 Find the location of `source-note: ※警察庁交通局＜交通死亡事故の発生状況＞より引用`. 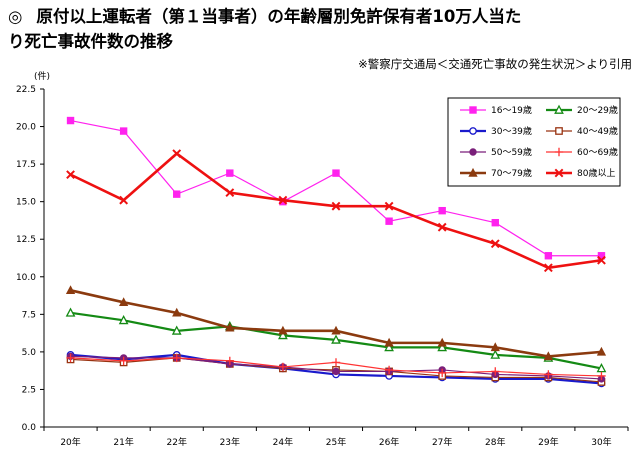

source-note: ※警察庁交通局＜交通死亡事故の発生状況＞より引用 is located at coordinates (495, 64).